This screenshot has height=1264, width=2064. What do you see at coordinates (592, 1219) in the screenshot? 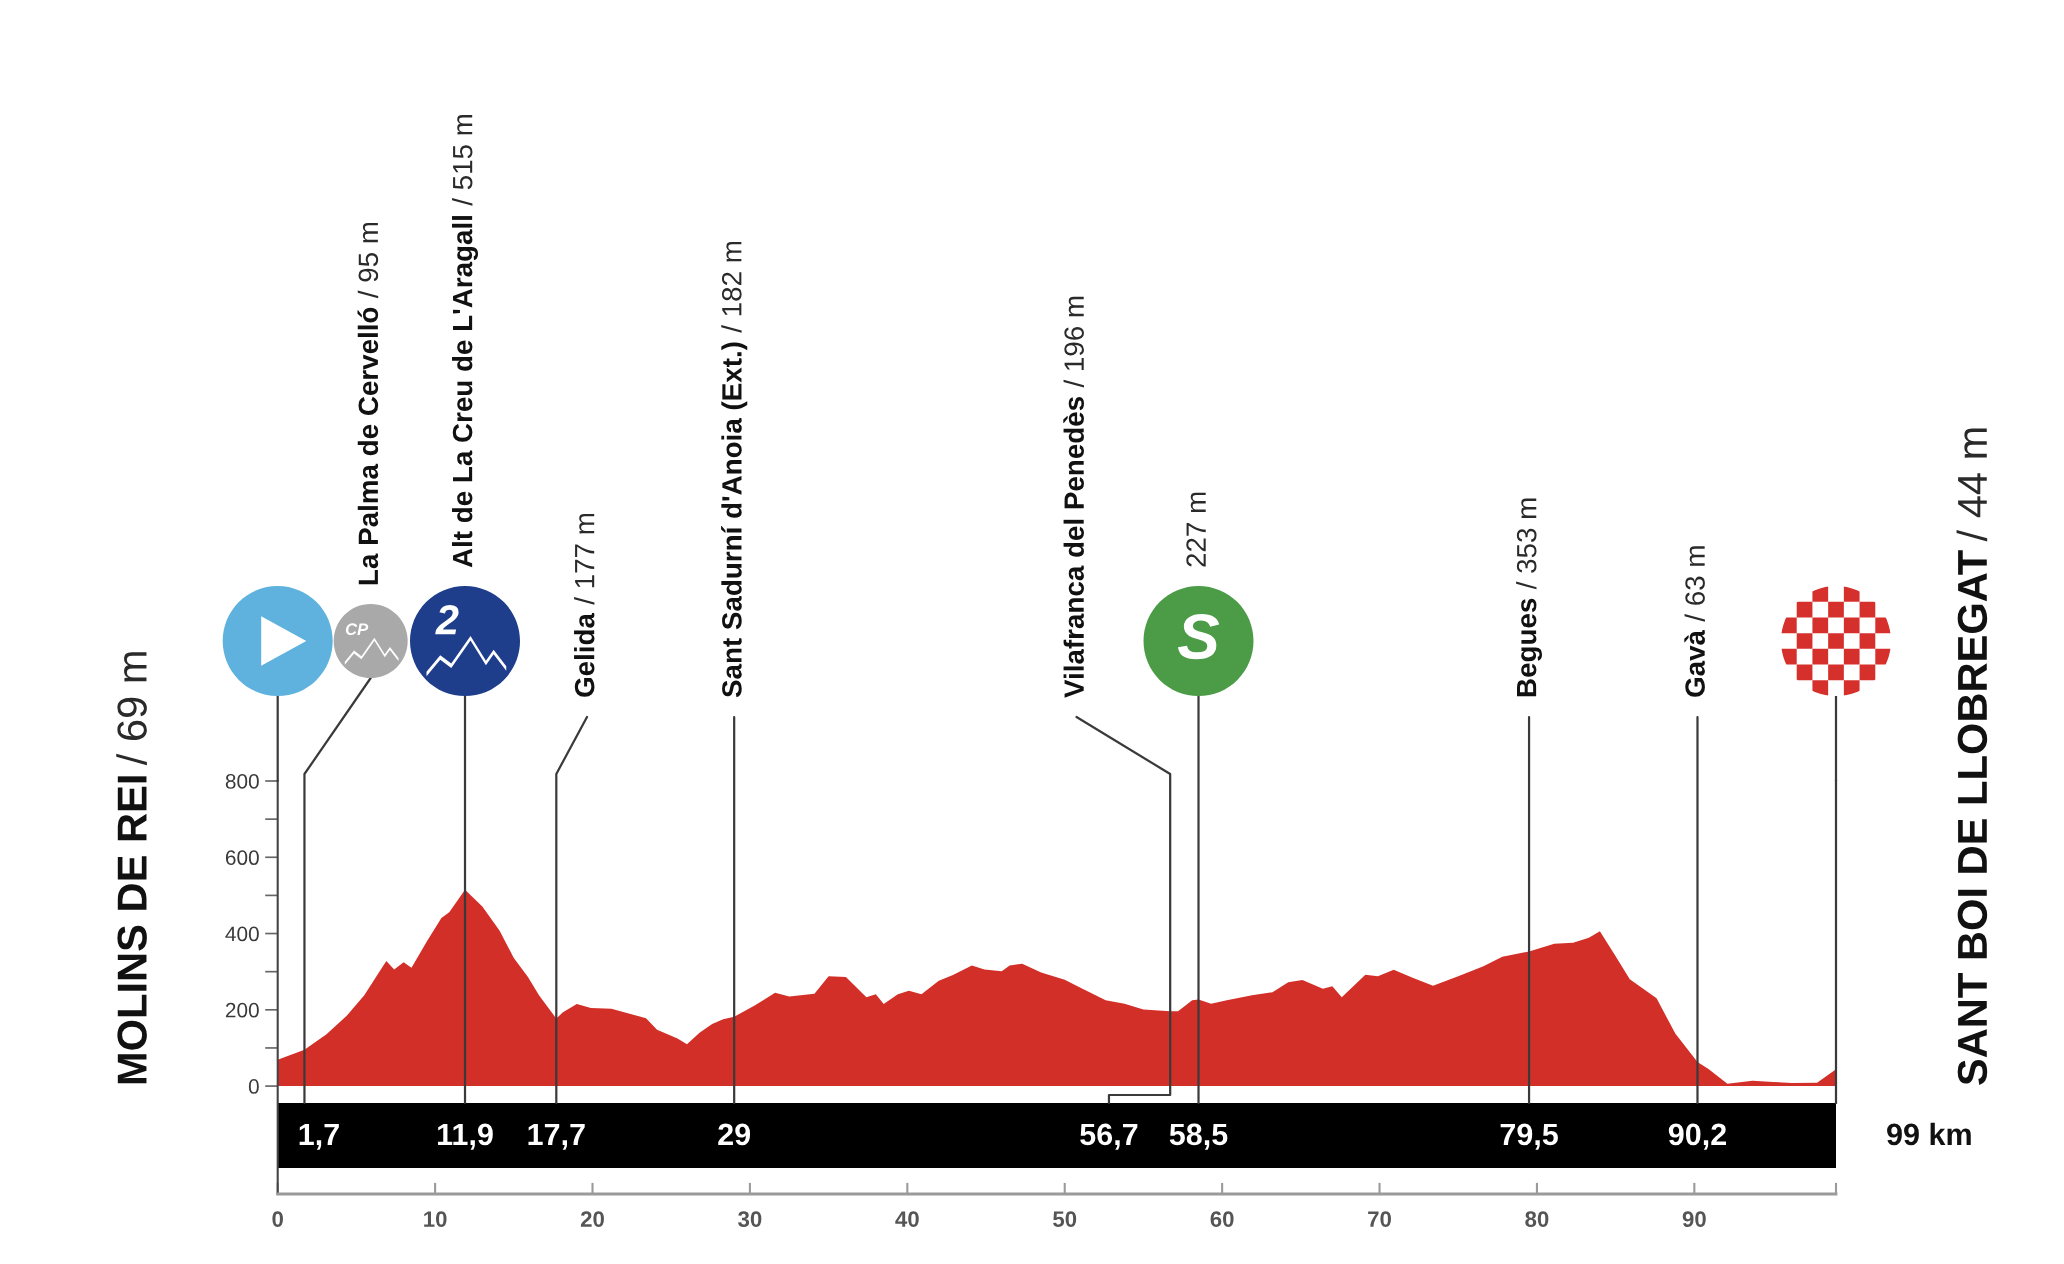
I see `x-tick-label: 20` at bounding box center [592, 1219].